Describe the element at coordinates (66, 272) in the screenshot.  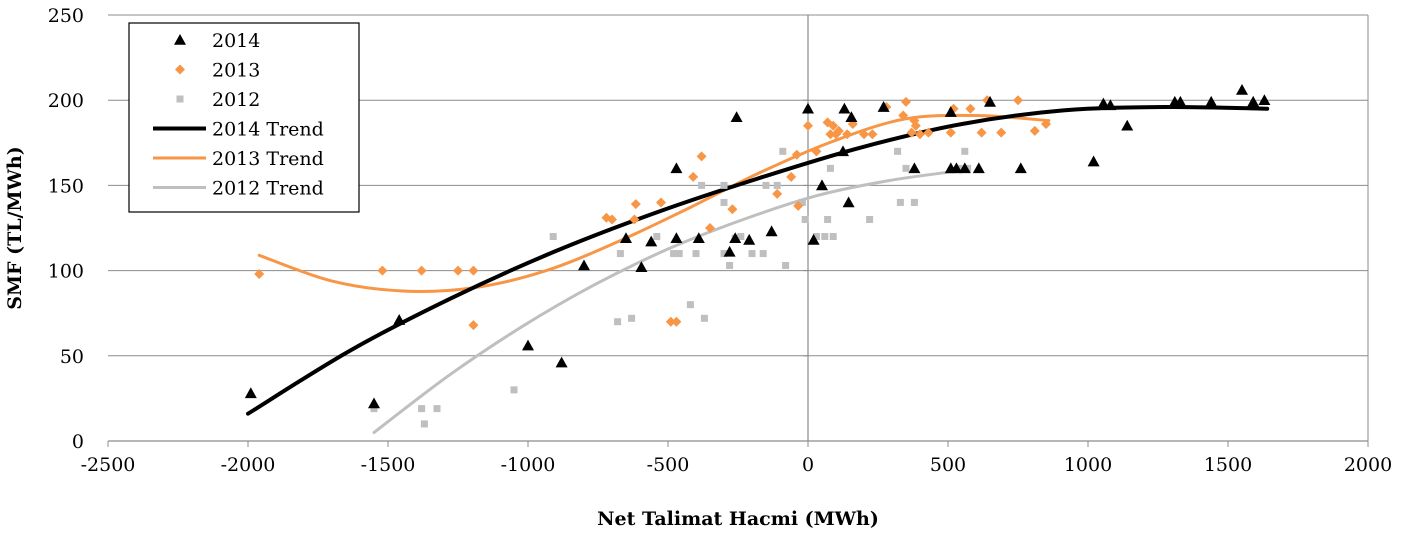
I see `y-tick-label: 100` at that location.